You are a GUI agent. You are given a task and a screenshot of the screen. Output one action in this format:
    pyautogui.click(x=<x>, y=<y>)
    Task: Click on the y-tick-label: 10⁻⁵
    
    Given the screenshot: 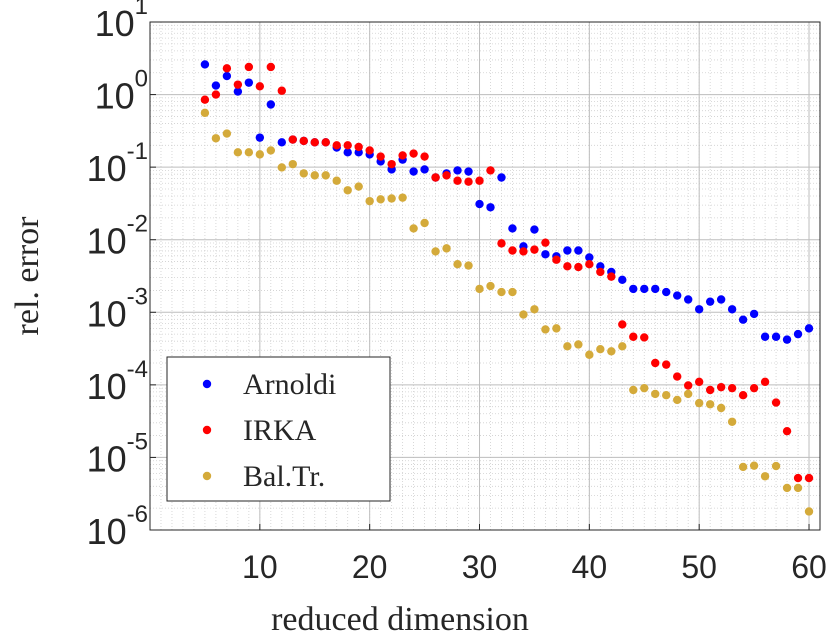 What is the action you would take?
    pyautogui.click(x=117, y=453)
    